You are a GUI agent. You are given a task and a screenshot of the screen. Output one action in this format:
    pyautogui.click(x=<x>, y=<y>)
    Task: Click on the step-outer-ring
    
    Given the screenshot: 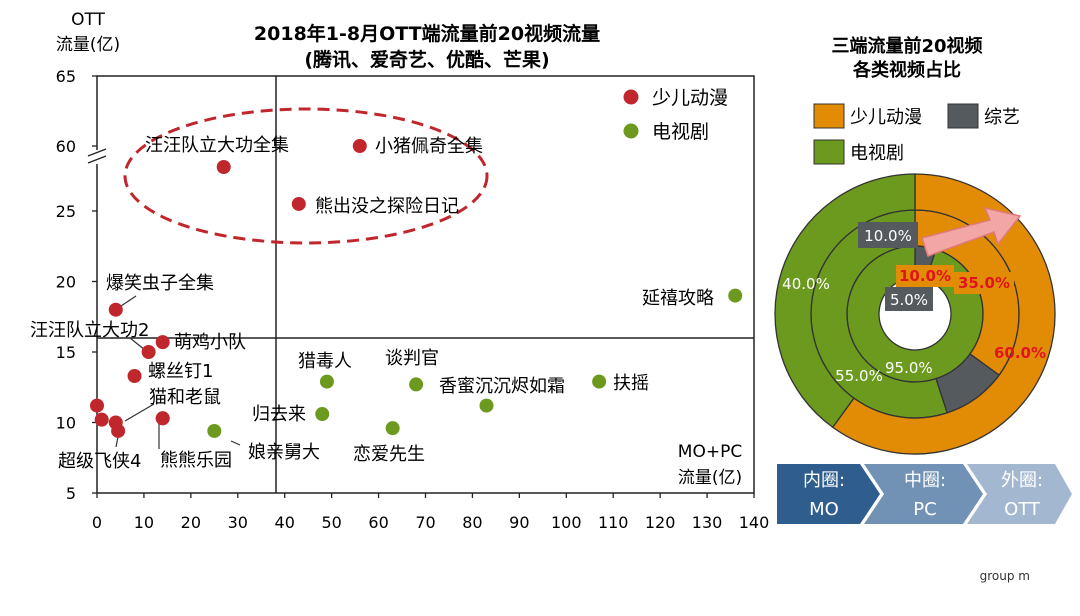 What is the action you would take?
    pyautogui.click(x=1019, y=494)
    